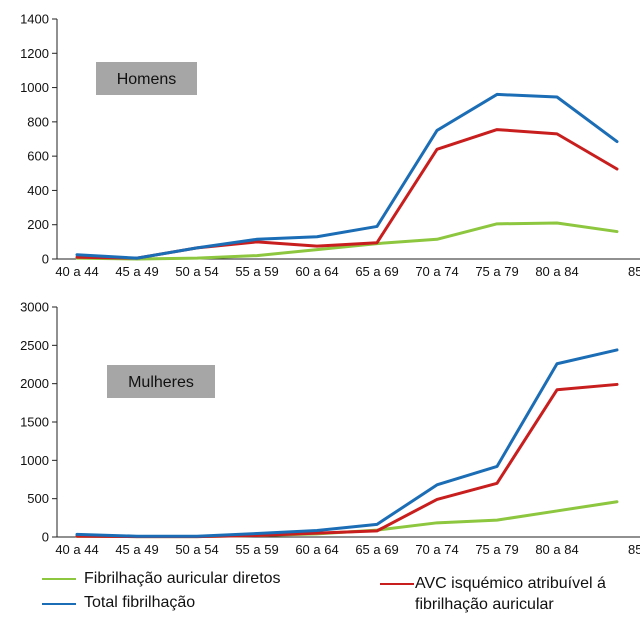  I want to click on homens-y-tick-label: 600, so click(38, 156).